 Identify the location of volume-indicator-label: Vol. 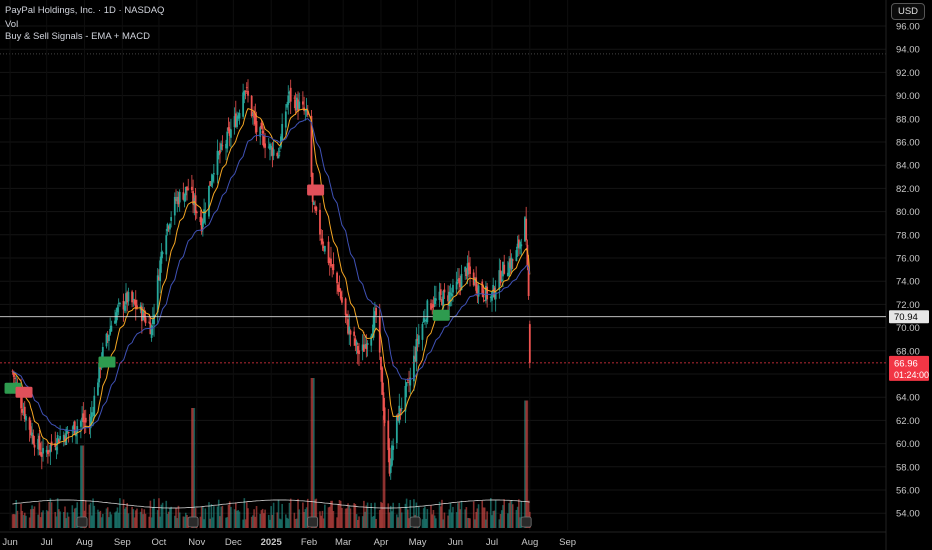
(12, 24).